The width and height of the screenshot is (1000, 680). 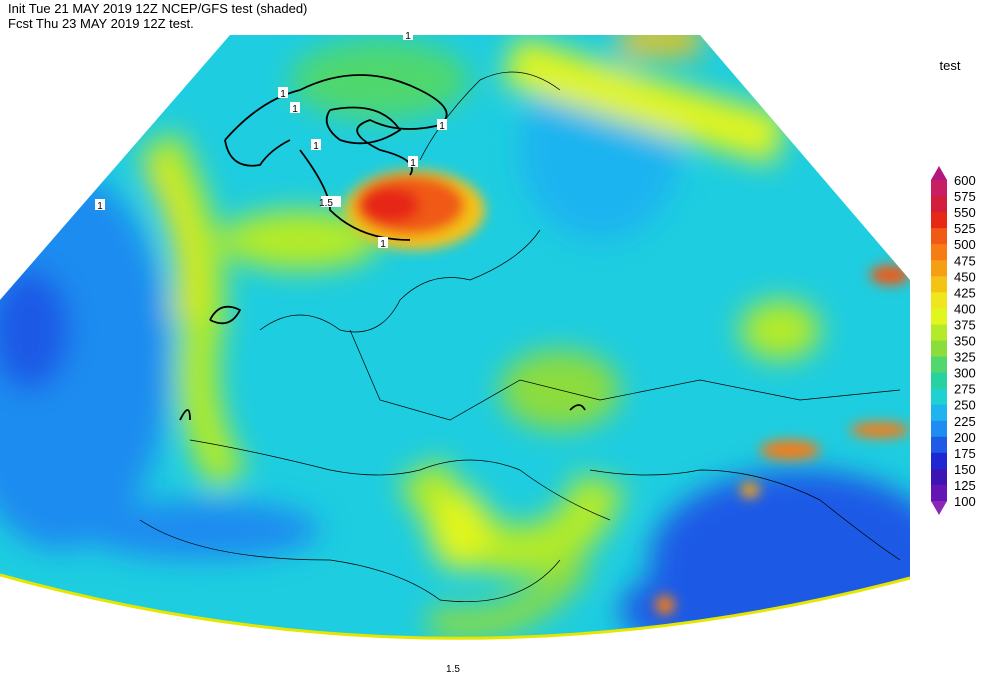 What do you see at coordinates (965, 212) in the screenshot?
I see `colorbar-label: 550` at bounding box center [965, 212].